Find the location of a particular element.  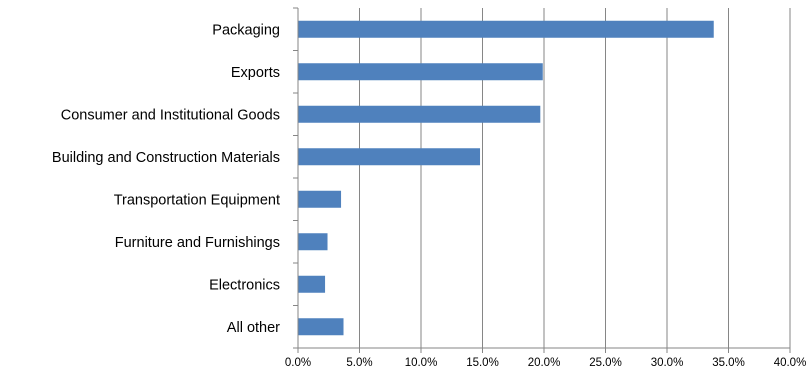

category-label: Electronics is located at coordinates (244, 285).